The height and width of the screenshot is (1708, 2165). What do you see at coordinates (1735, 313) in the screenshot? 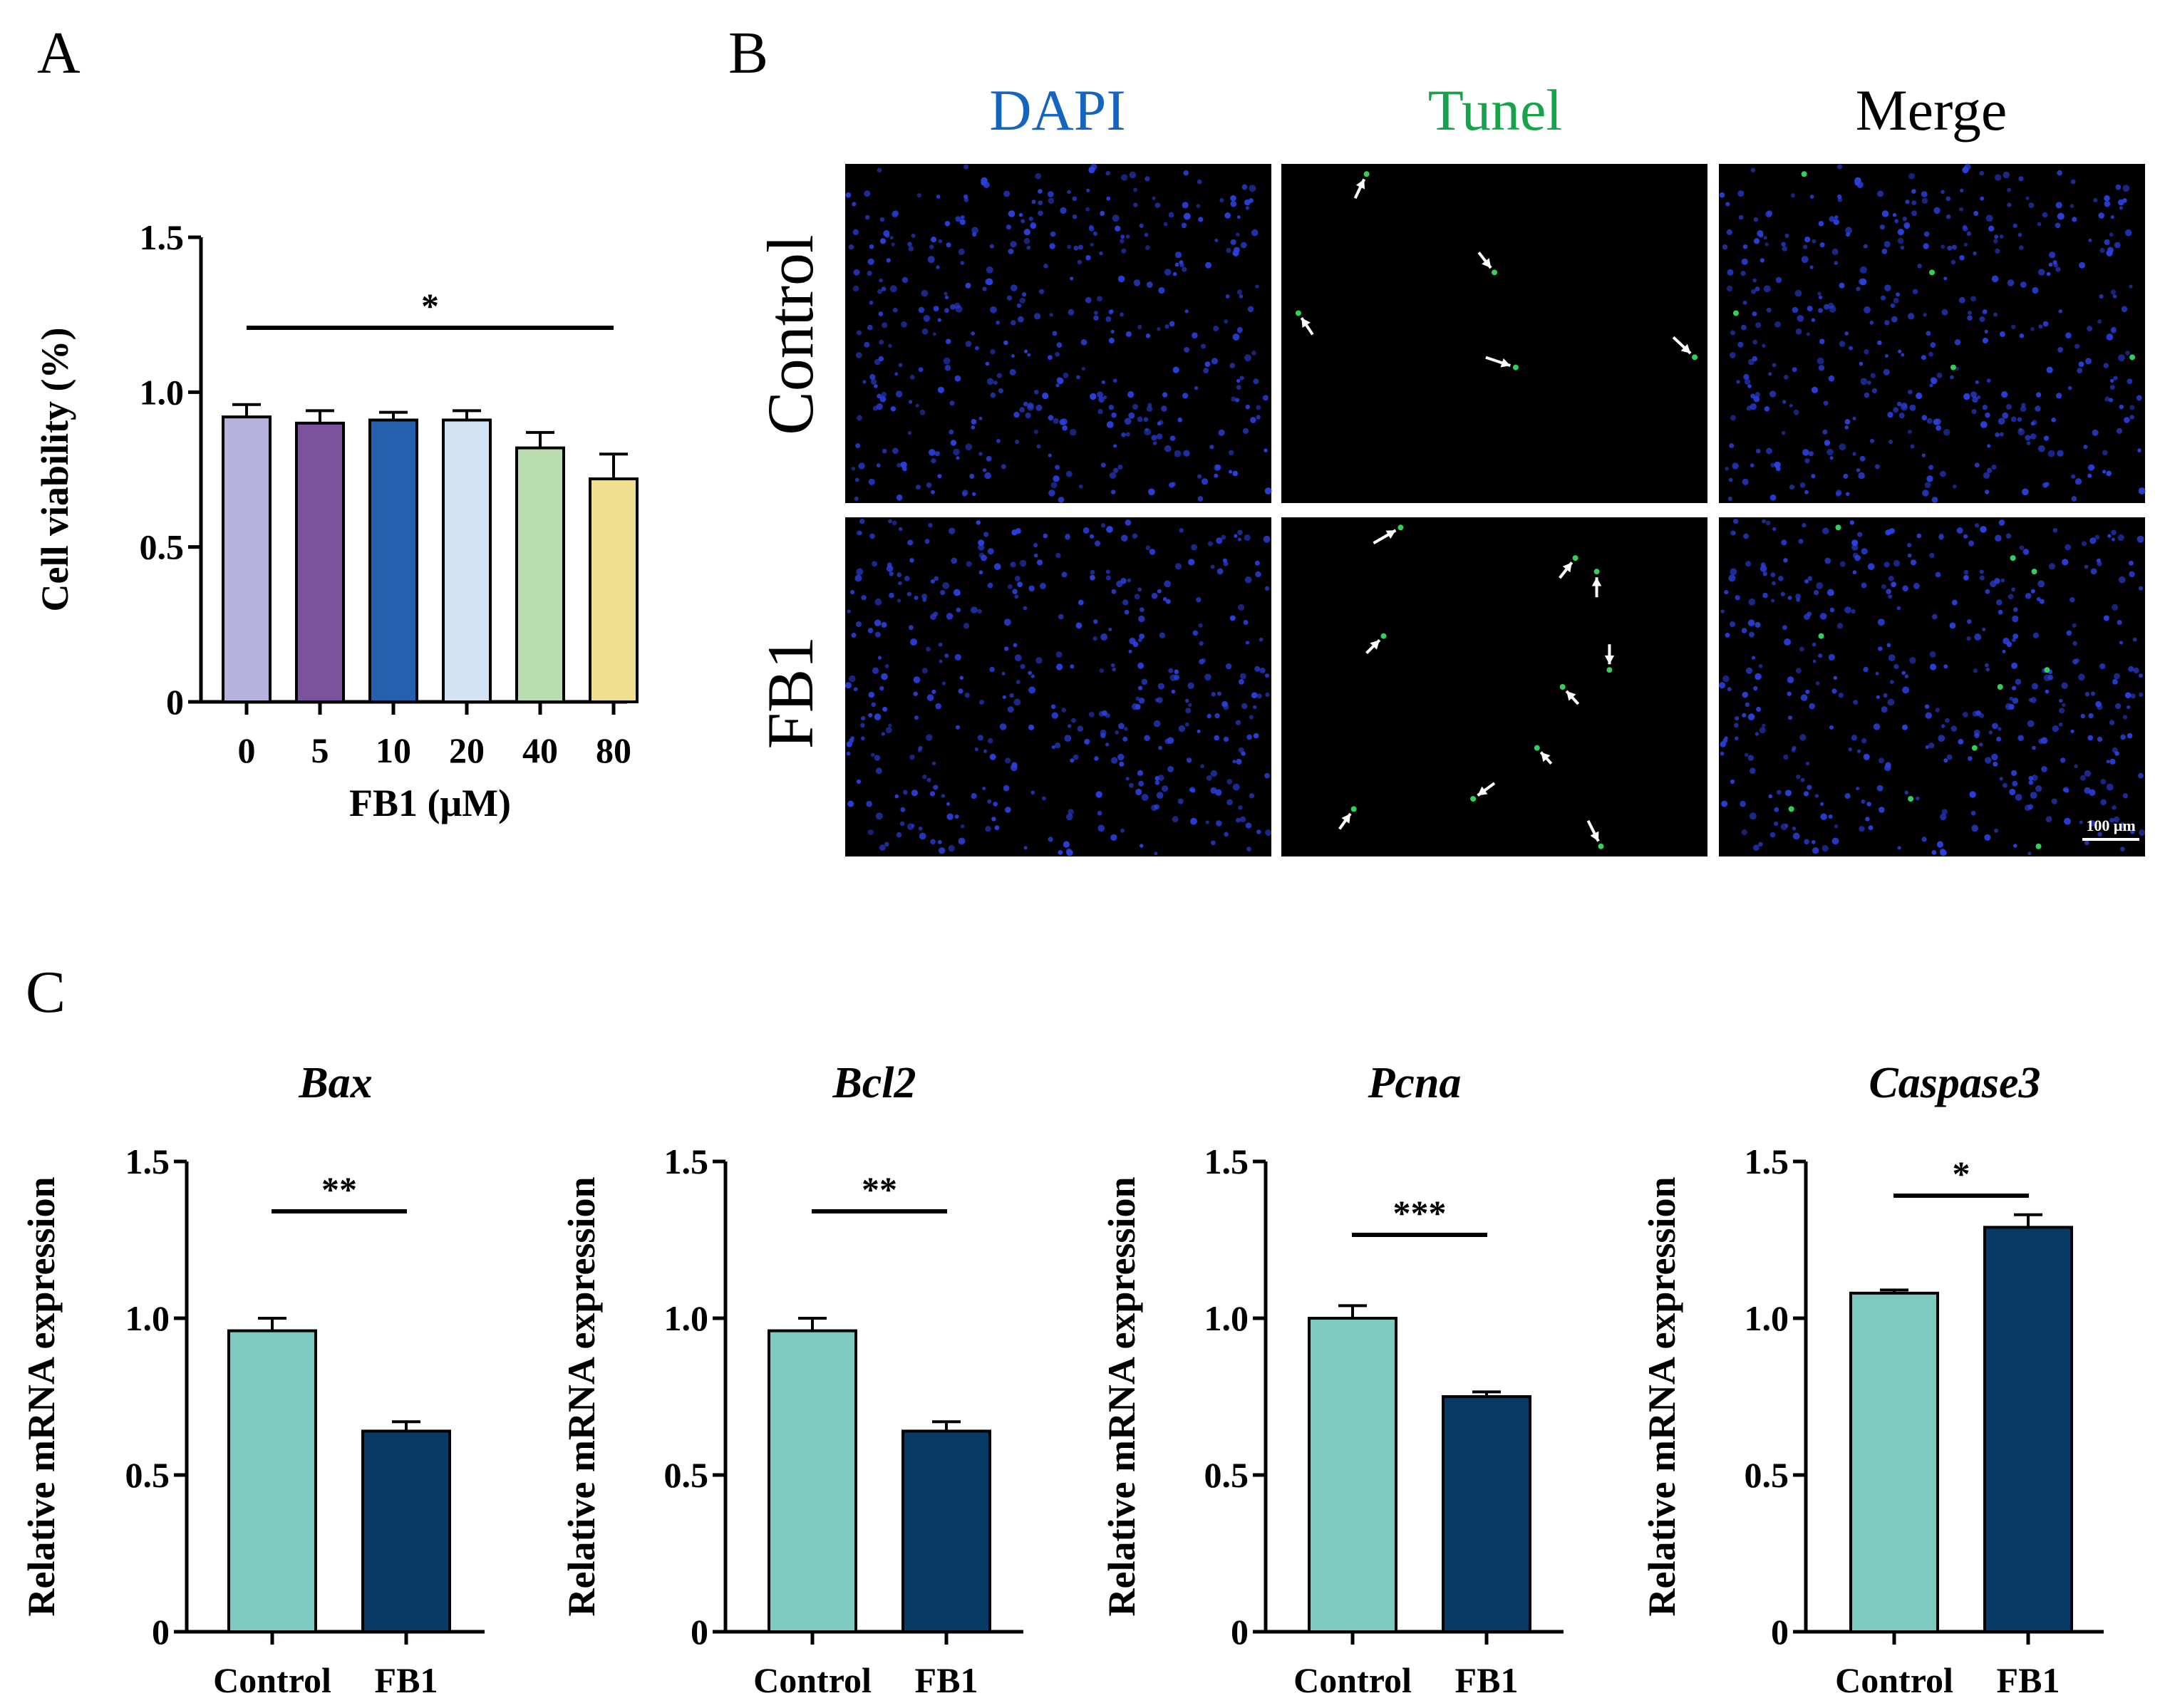
I see `tunel-positive-cell` at bounding box center [1735, 313].